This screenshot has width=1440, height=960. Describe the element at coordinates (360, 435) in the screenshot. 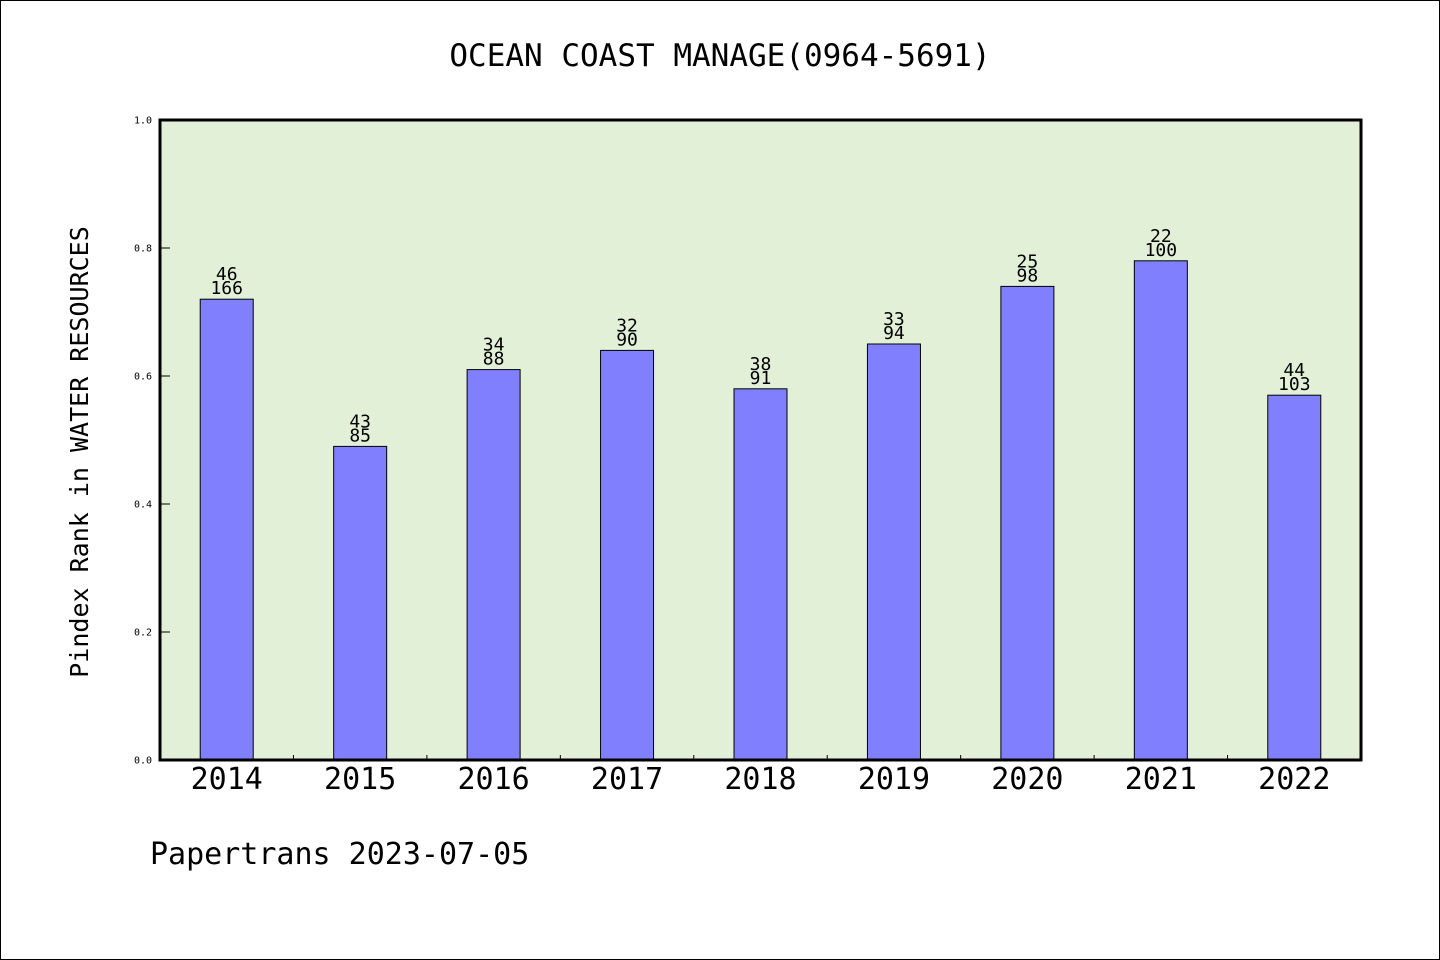

I see `data-label-bottom: 85` at that location.